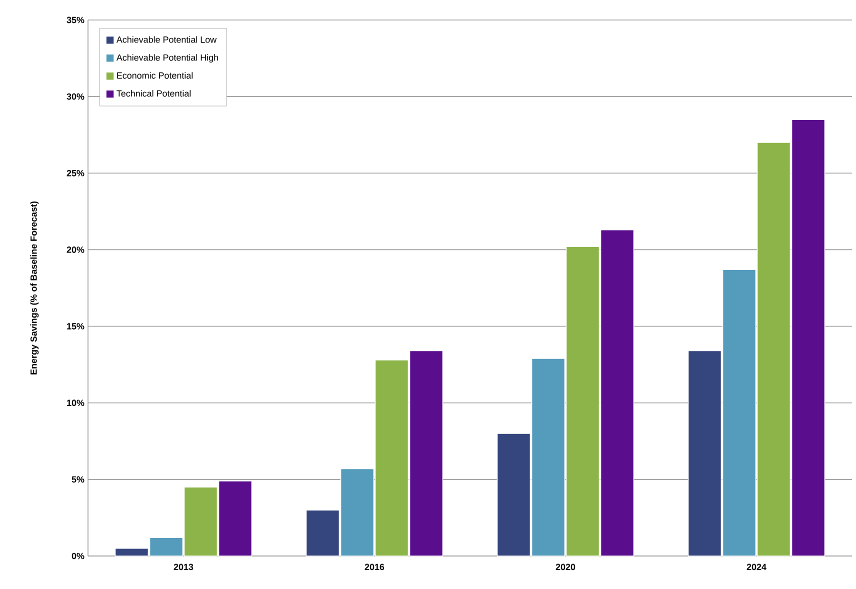 The width and height of the screenshot is (856, 589). Describe the element at coordinates (166, 39) in the screenshot. I see `legend-label: Achievable Potential Low` at that location.